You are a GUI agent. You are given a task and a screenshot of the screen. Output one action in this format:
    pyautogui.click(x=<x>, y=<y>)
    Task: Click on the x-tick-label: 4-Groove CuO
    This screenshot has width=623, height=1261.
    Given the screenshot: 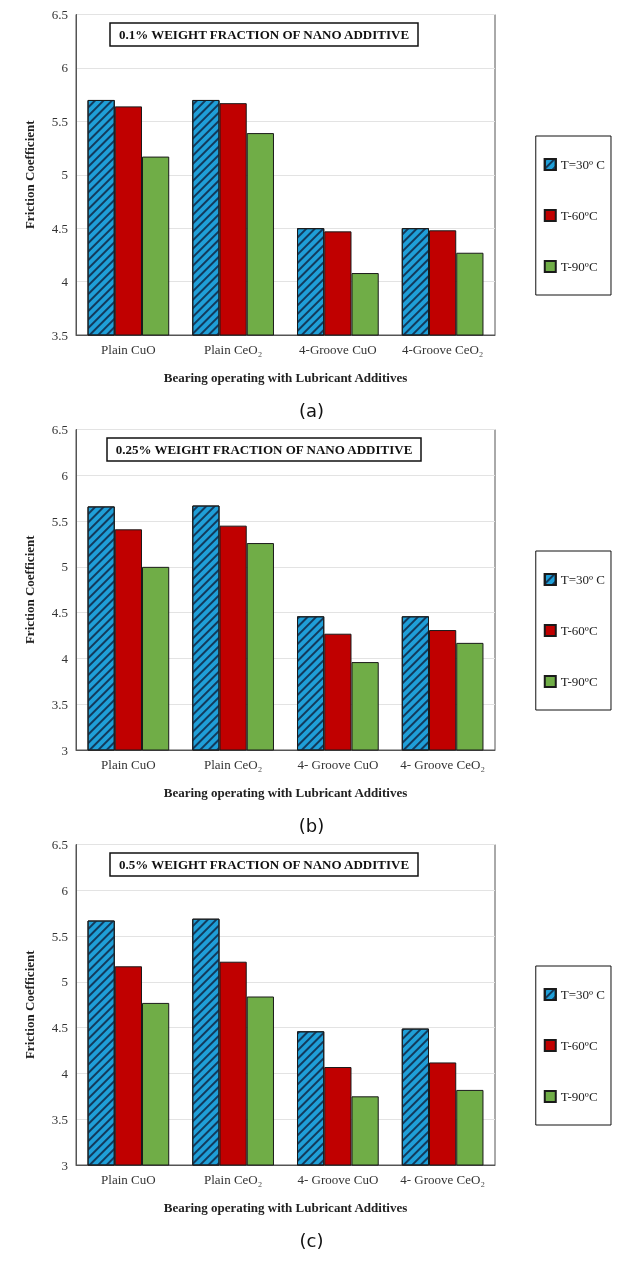 What is the action you would take?
    pyautogui.click(x=338, y=349)
    